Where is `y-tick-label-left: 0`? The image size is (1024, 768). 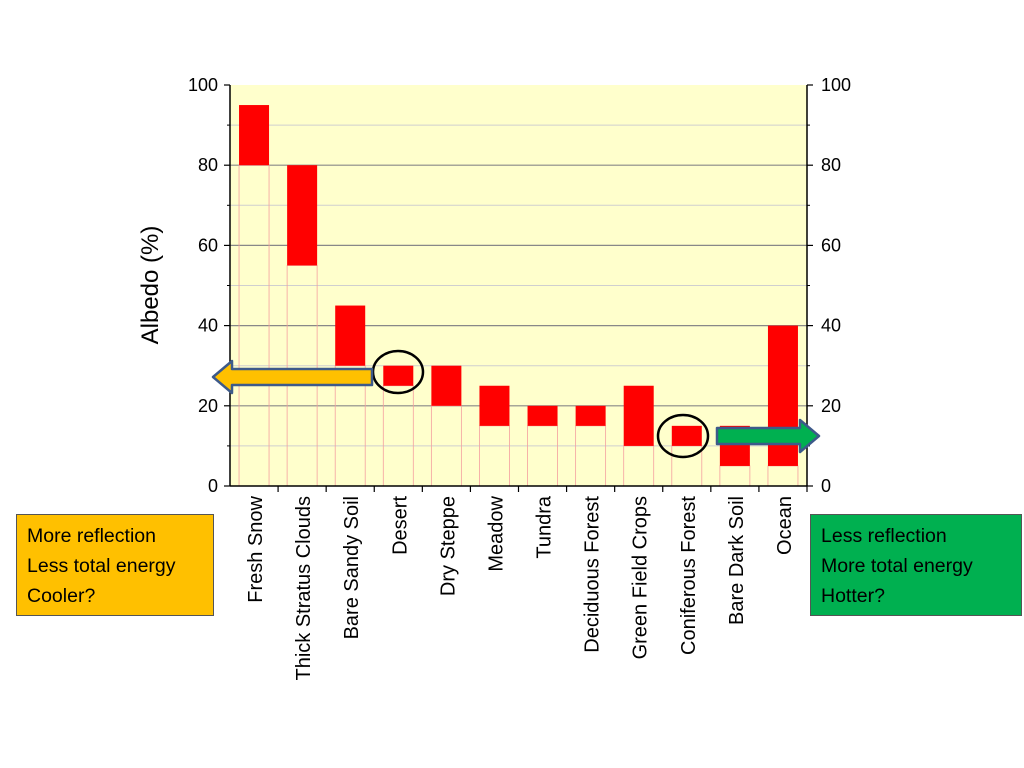
y-tick-label-left: 0 is located at coordinates (213, 486).